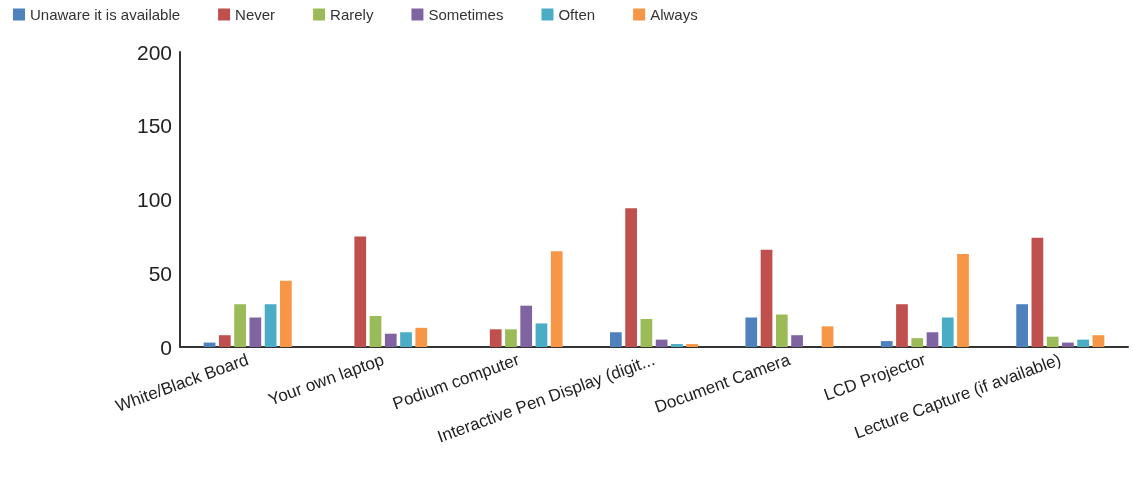  Describe the element at coordinates (466, 14) in the screenshot. I see `legend-label: Sometimes` at that location.